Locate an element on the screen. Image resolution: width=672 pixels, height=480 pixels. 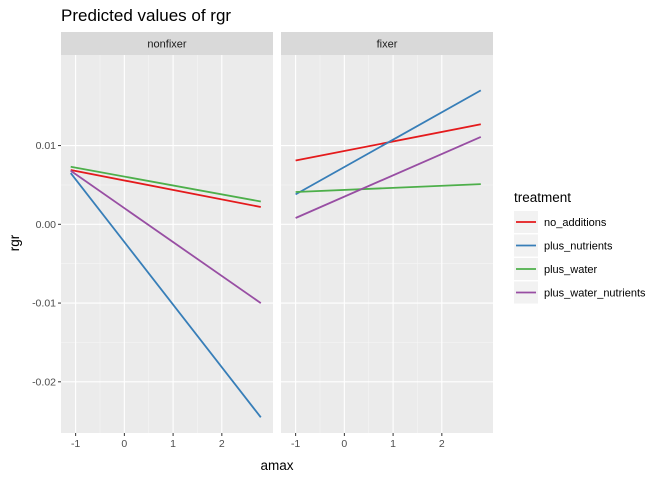
y-tick-label: 0.01 is located at coordinates (46, 146).